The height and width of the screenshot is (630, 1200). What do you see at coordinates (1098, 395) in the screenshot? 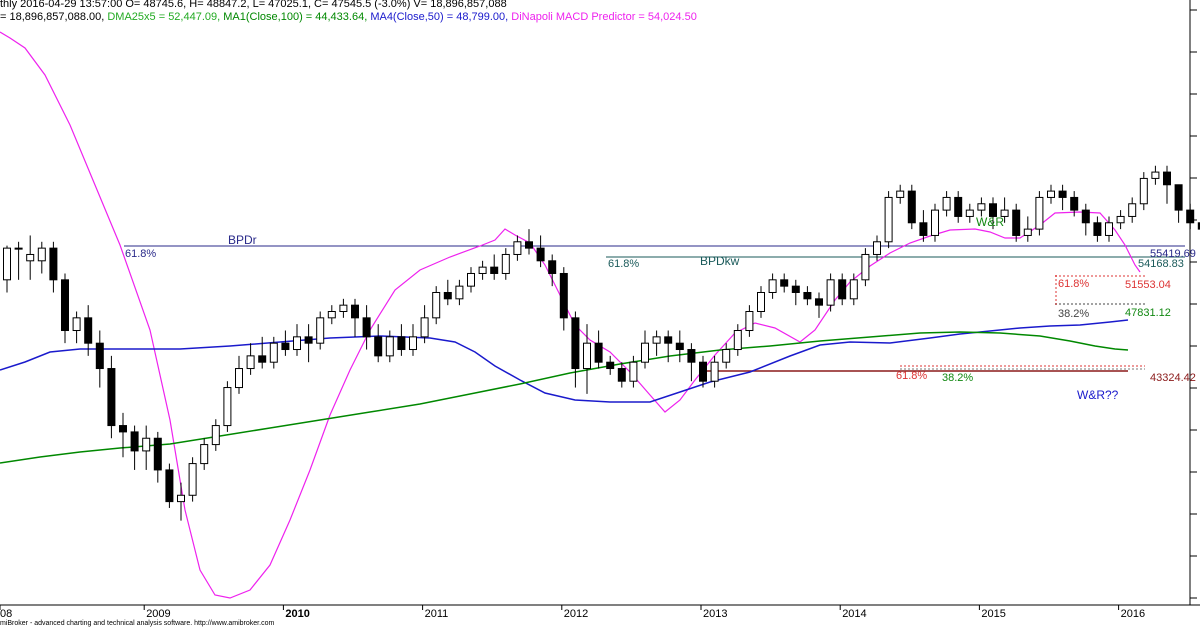
I see `annotation-wr-question: W&R??` at bounding box center [1098, 395].